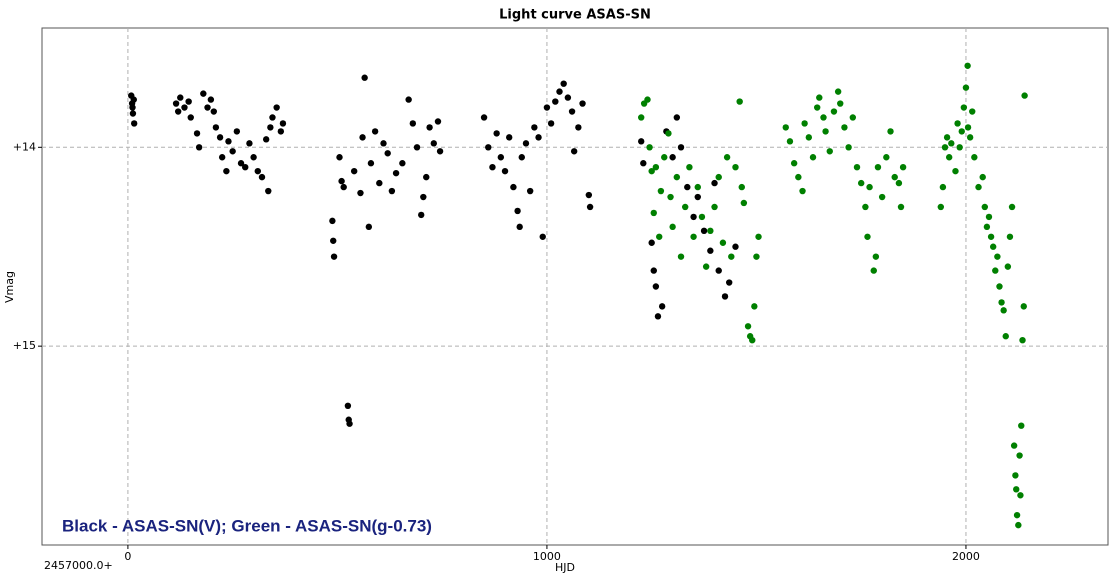  Describe the element at coordinates (78, 565) in the screenshot. I see `x-offset-label: 2457000.0+` at that location.